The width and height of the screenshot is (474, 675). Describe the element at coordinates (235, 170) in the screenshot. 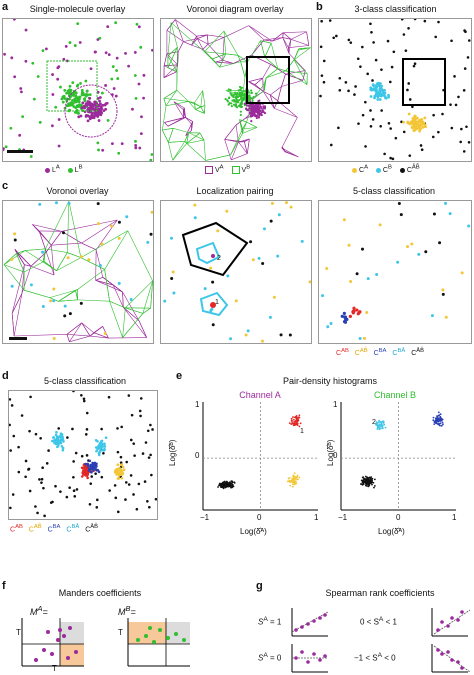

I see `green-square-icon` at that location.